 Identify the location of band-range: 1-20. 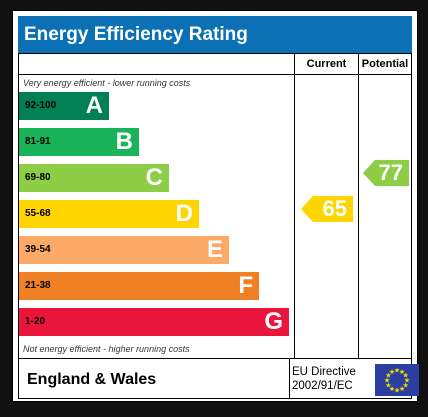
(35, 321).